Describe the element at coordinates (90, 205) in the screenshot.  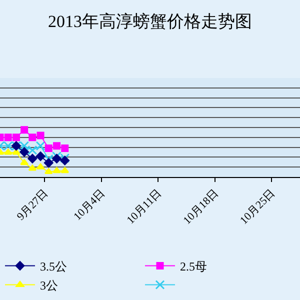
I see `x-tick-label: 10月4日` at that location.